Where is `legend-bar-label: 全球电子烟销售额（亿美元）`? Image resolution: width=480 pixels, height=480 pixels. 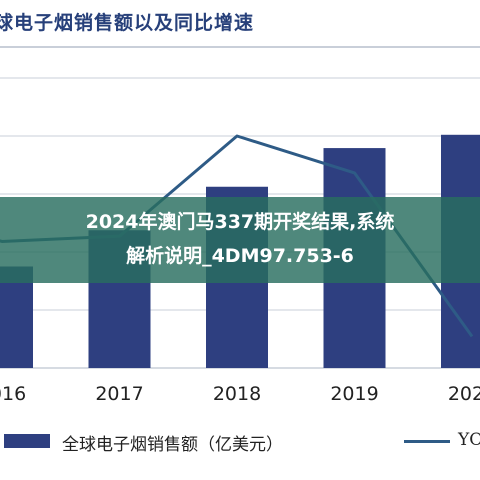 legend-bar-label: 全球电子烟销售额（亿美元） is located at coordinates (172, 445).